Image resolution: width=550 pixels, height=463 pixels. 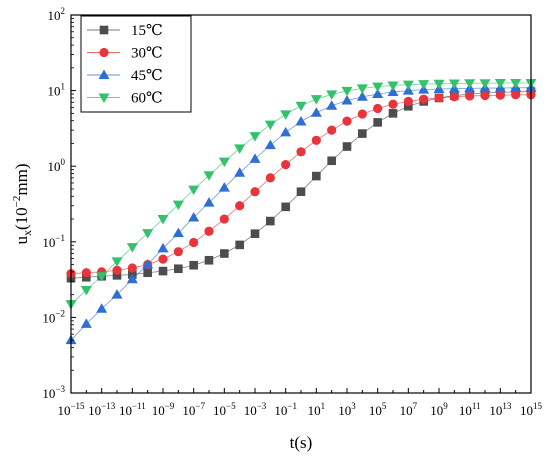 I want to click on x-tick-label: 10⁻⁹, so click(x=163, y=409).